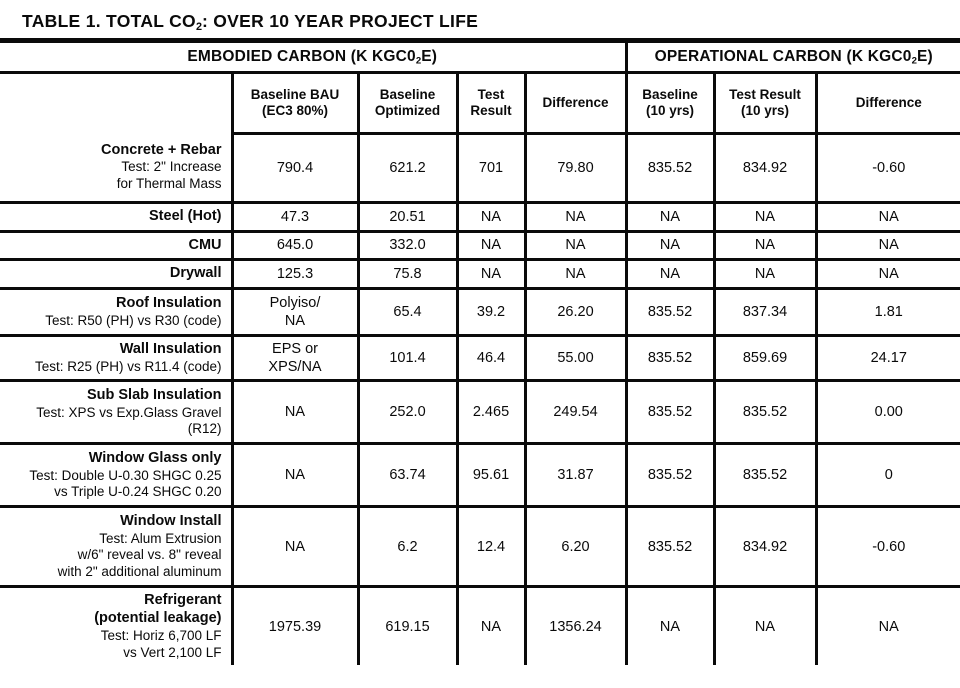  Describe the element at coordinates (887, 412) in the screenshot. I see `data-cell: 0.00` at that location.